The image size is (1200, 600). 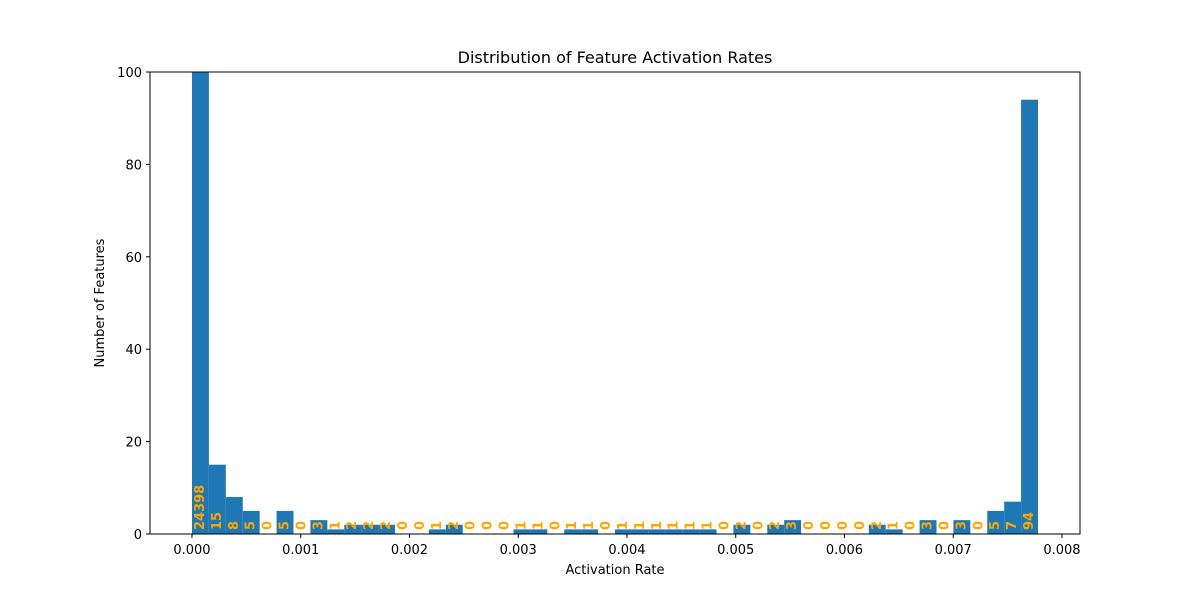 I want to click on data-label: 94, so click(x=1029, y=521).